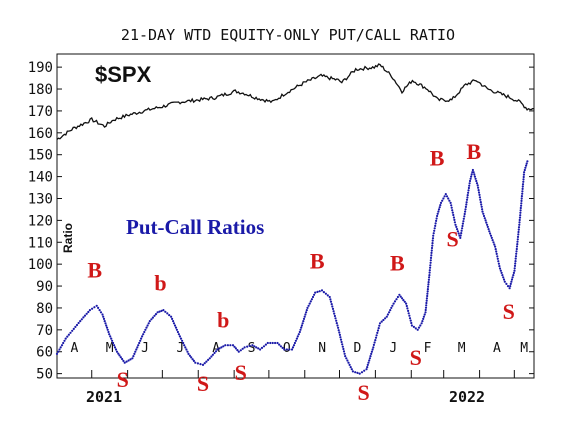  What do you see at coordinates (195, 227) in the screenshot?
I see `putcall-series-label: Put-Call Ratios` at bounding box center [195, 227].